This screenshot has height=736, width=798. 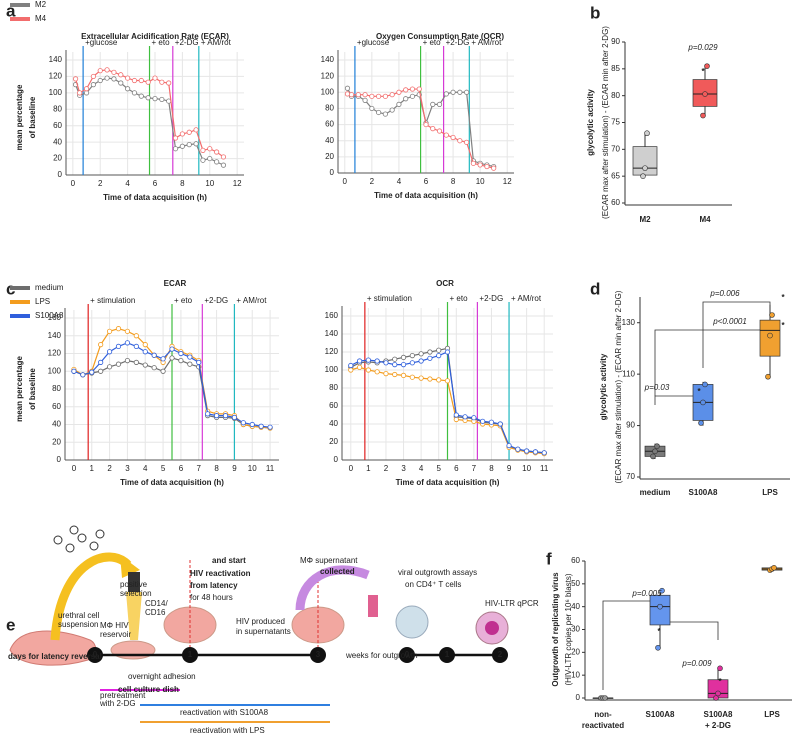 I want to click on diagram-text: in supernatants, so click(x=263, y=631).